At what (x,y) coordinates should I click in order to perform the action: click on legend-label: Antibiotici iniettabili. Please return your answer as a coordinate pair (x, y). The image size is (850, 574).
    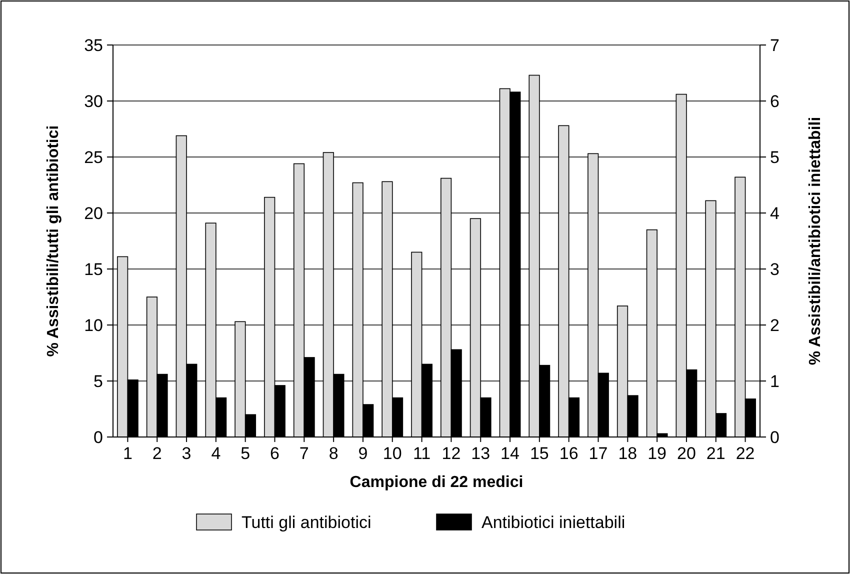
    Looking at the image, I should click on (554, 522).